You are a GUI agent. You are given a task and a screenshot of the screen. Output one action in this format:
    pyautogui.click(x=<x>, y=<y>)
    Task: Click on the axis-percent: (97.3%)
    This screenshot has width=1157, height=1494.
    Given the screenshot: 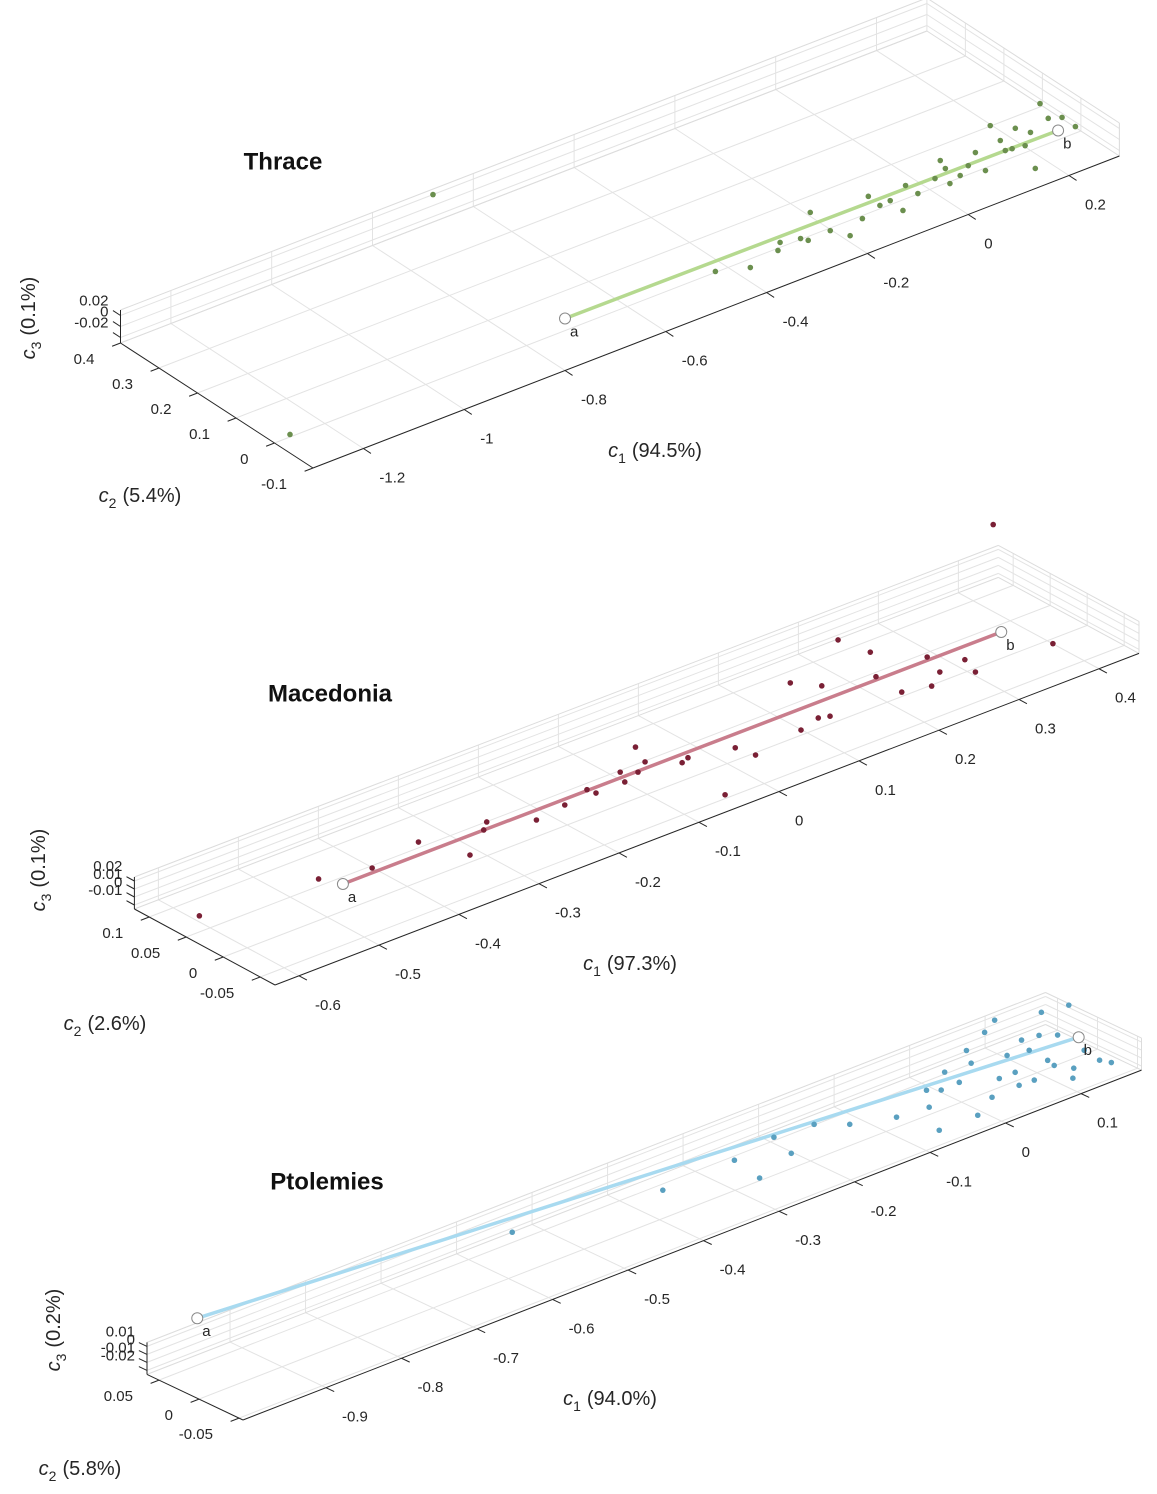 What is the action you would take?
    pyautogui.click(x=642, y=964)
    